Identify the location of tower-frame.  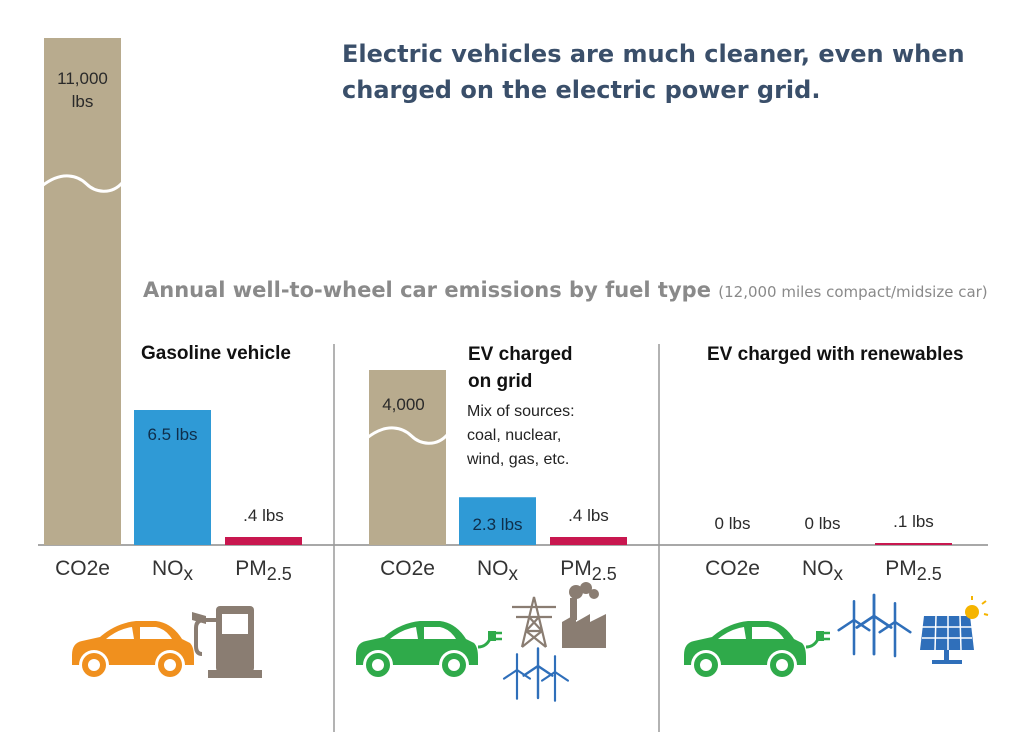
(534, 622).